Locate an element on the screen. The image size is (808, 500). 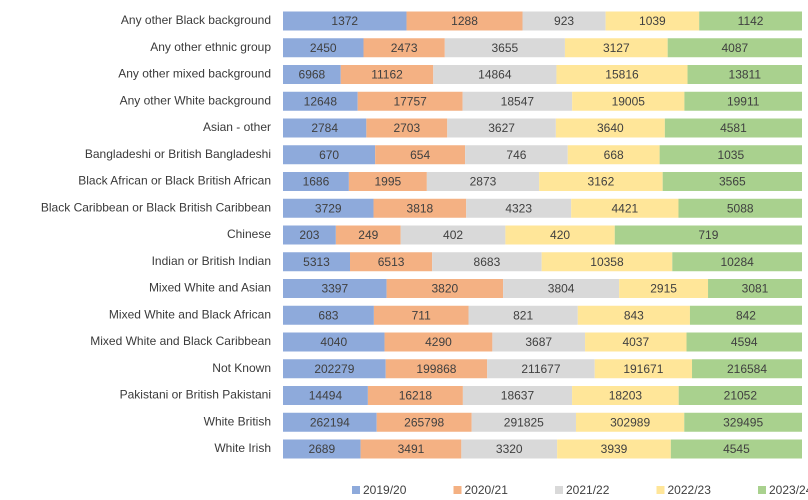
category-label: Any other Black background is located at coordinates (196, 20).